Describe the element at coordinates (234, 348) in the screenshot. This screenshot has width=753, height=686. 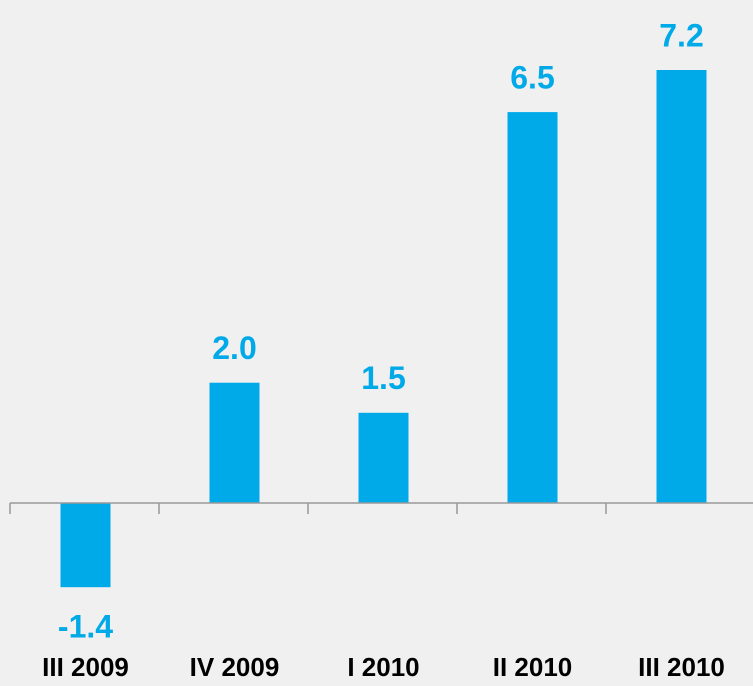
I see `value-label: 2.0` at that location.